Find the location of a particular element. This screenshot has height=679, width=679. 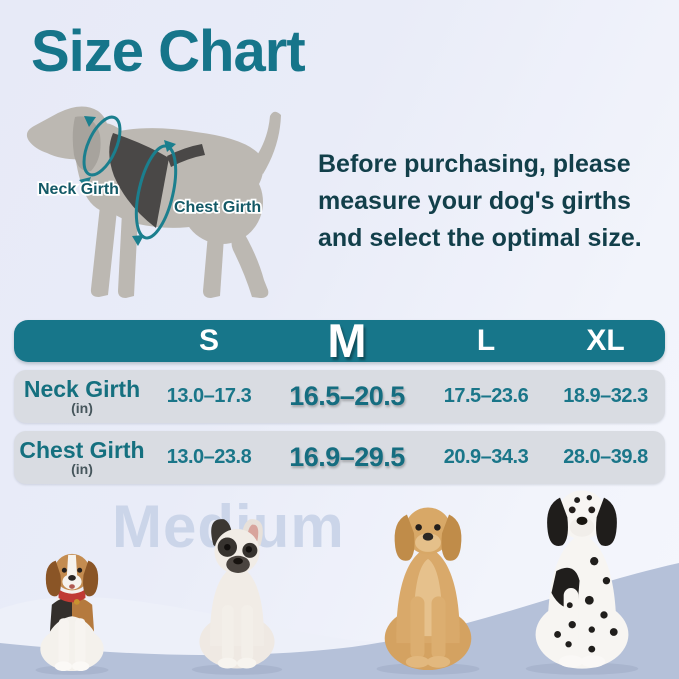

neck-girth-arrow is located at coordinates (102, 146).